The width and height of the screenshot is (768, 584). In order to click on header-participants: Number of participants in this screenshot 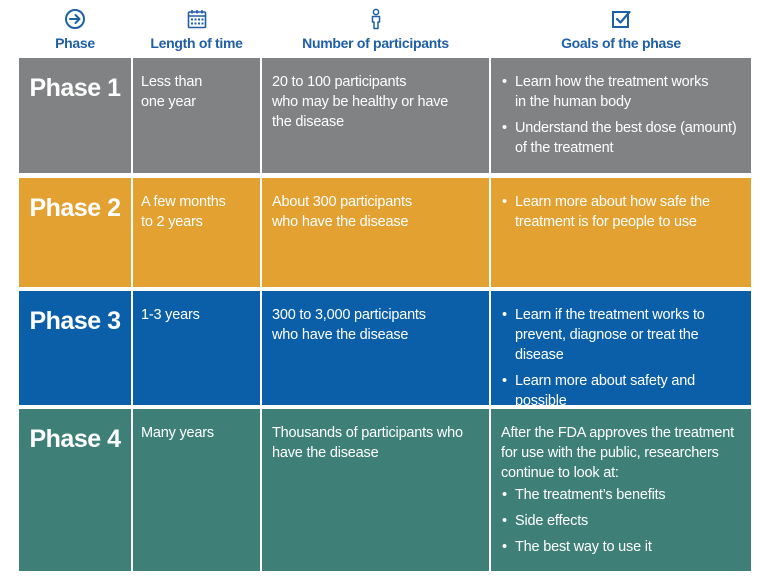, I will do `click(375, 28)`.